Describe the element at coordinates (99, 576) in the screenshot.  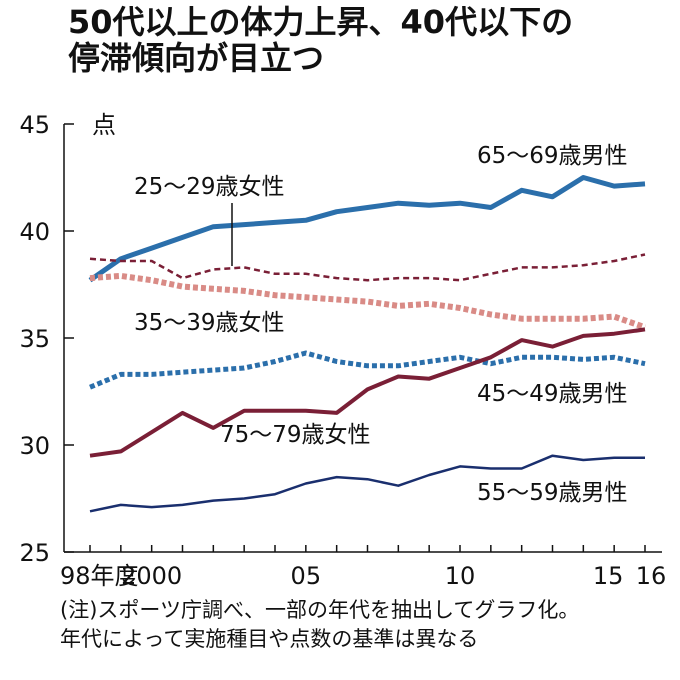
I see `x-tick-label: 98年度` at that location.